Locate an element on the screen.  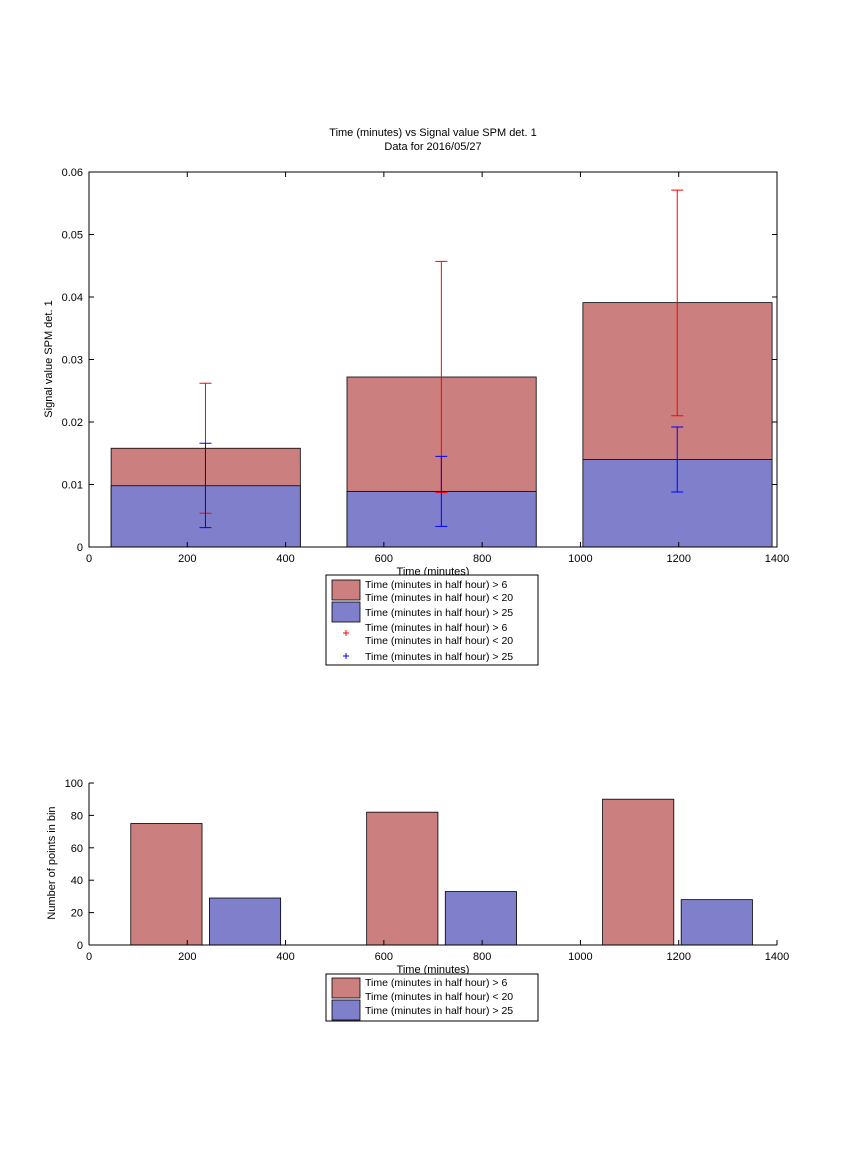
y-axis-ticks: 0 20 40 60 80 100 is located at coordinates (79, 865).